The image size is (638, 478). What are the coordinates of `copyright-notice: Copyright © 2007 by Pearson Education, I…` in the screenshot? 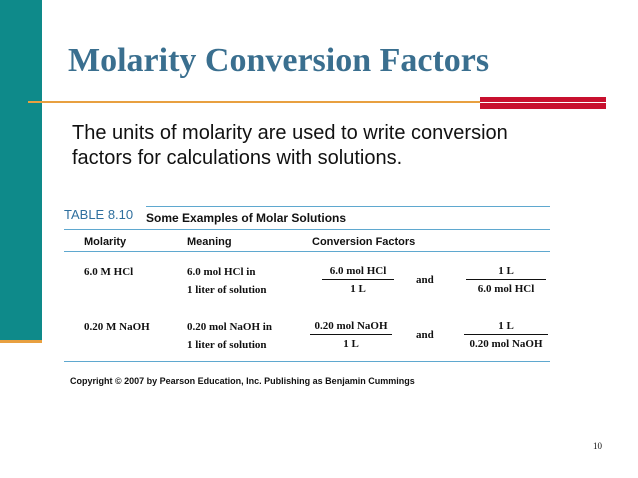 It's located at (242, 381).